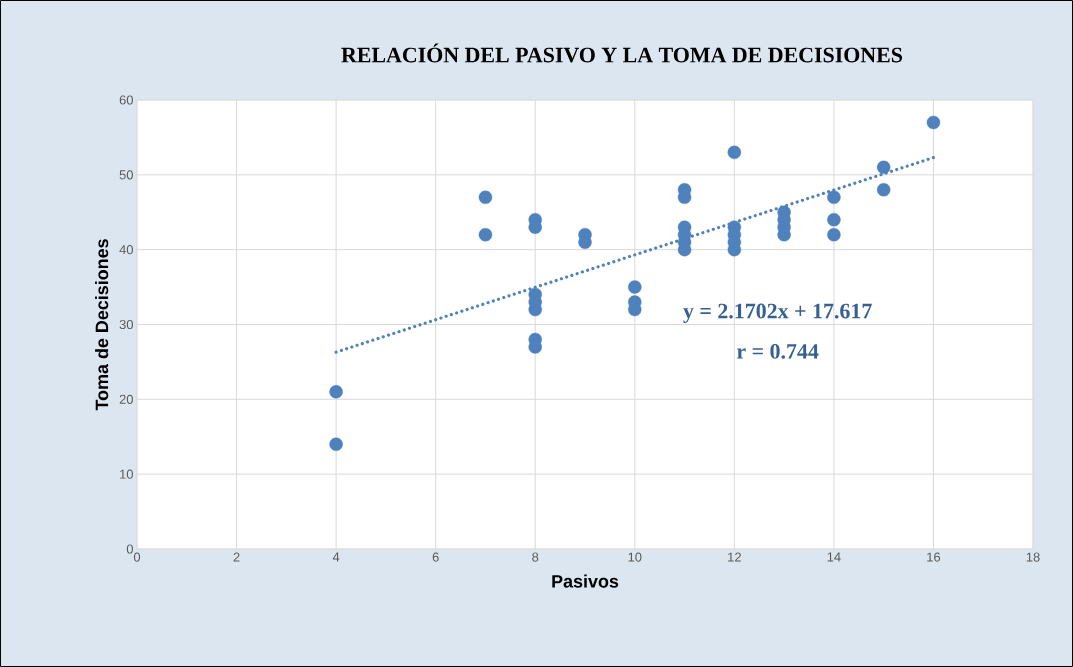  Describe the element at coordinates (336, 557) in the screenshot. I see `x-tick-label: 4` at that location.